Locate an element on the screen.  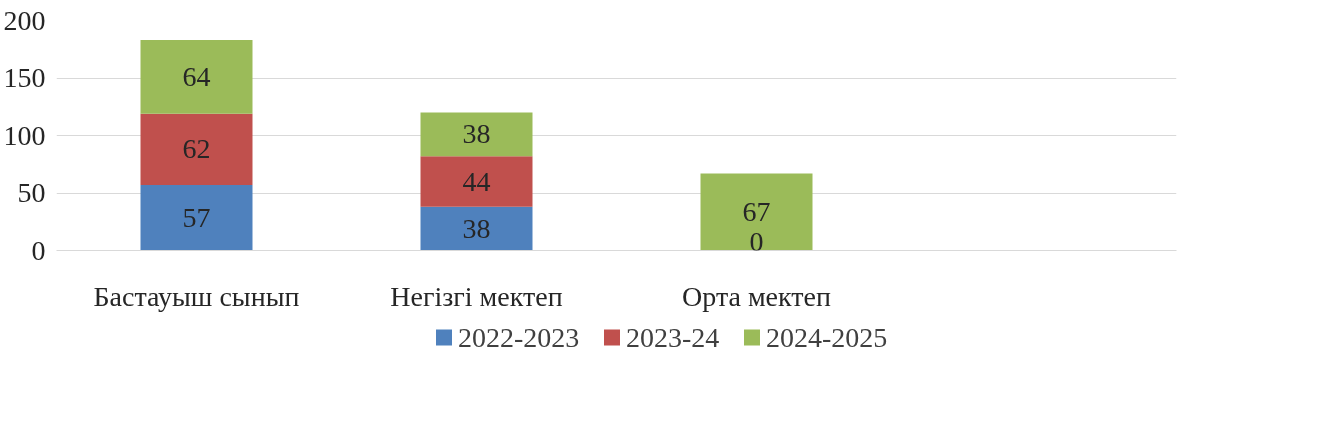
x-tick-label: Негізгі мектеп is located at coordinates (476, 296).